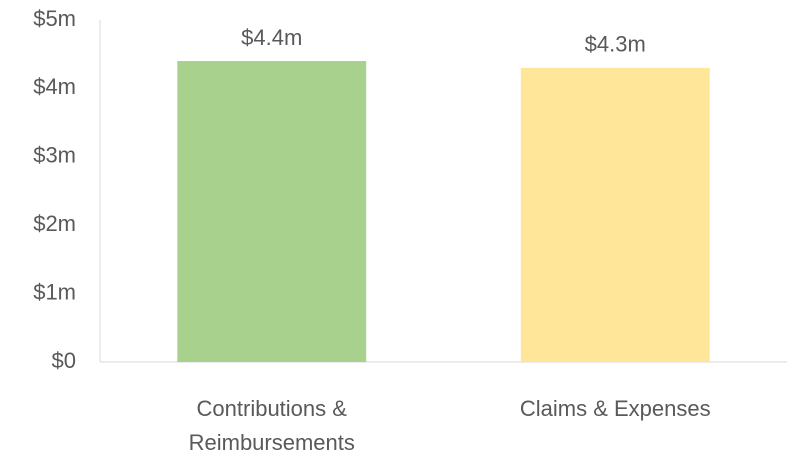 The width and height of the screenshot is (787, 458). I want to click on x-tick-label: Claims & Expenses, so click(615, 408).